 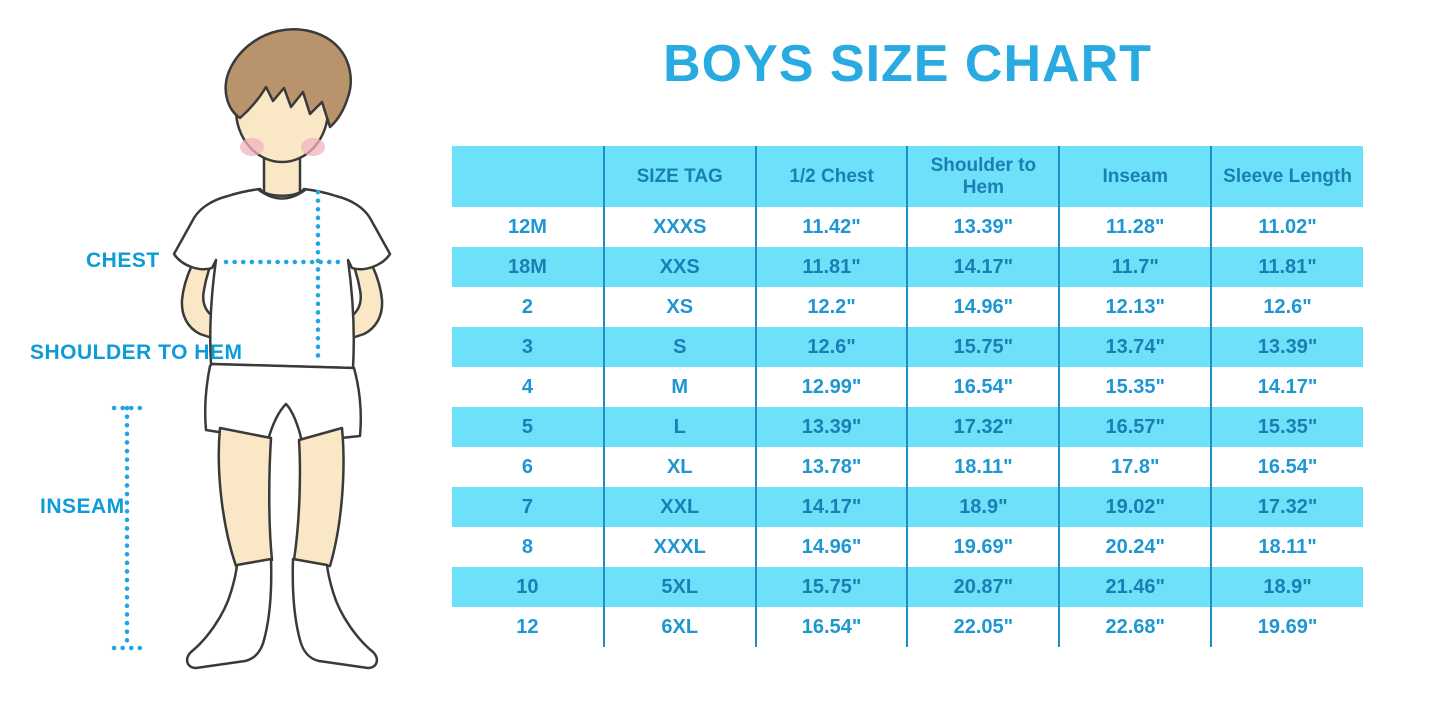 I want to click on shoulder-hem-cell: 16.54", so click(x=983, y=387).